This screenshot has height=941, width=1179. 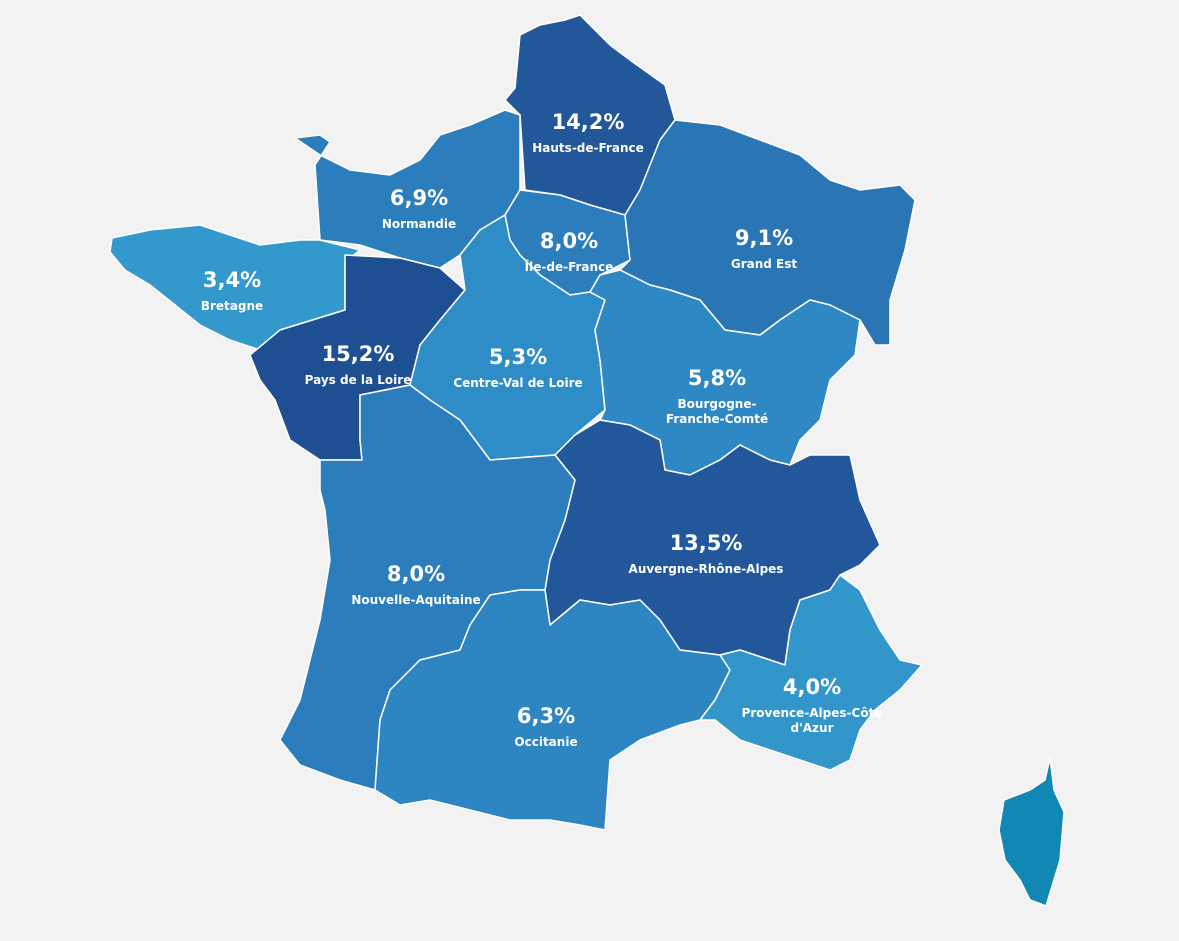 I want to click on corsica, so click(x=1031, y=832).